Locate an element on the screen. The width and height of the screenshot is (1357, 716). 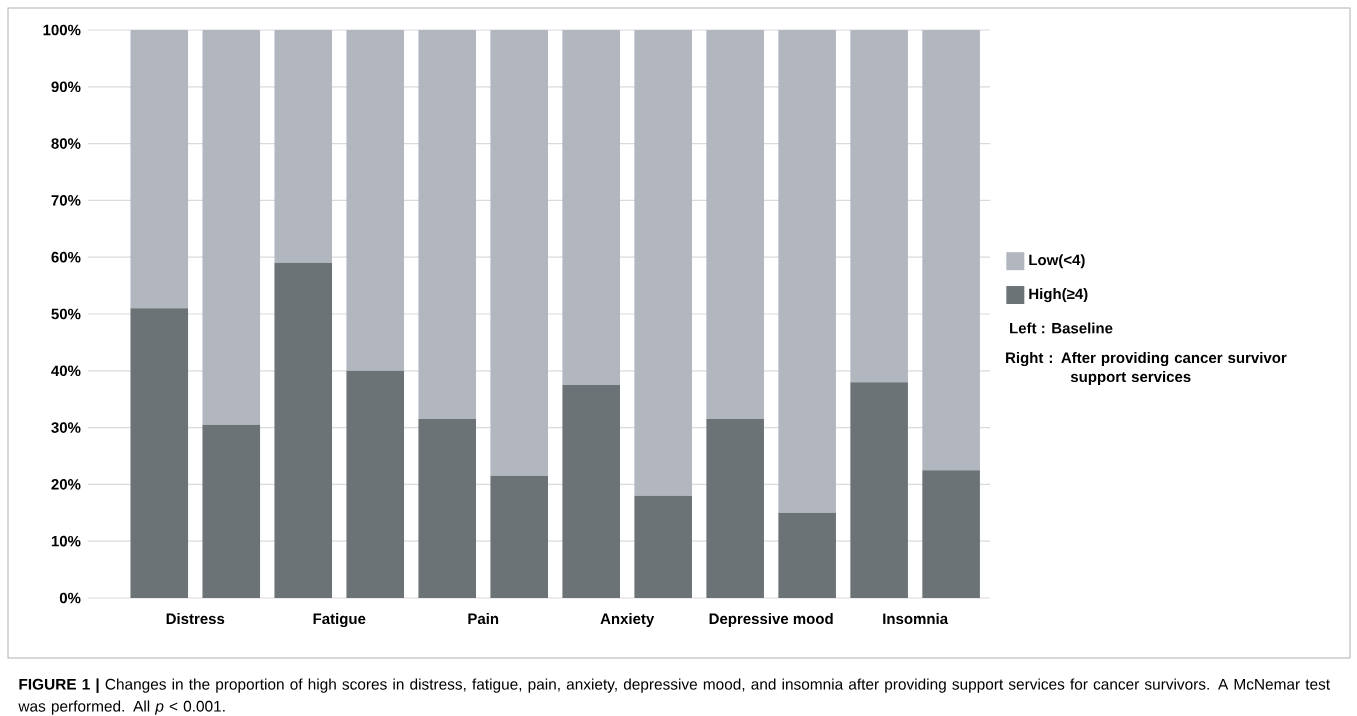
y-tick-label: 30% is located at coordinates (66, 427).